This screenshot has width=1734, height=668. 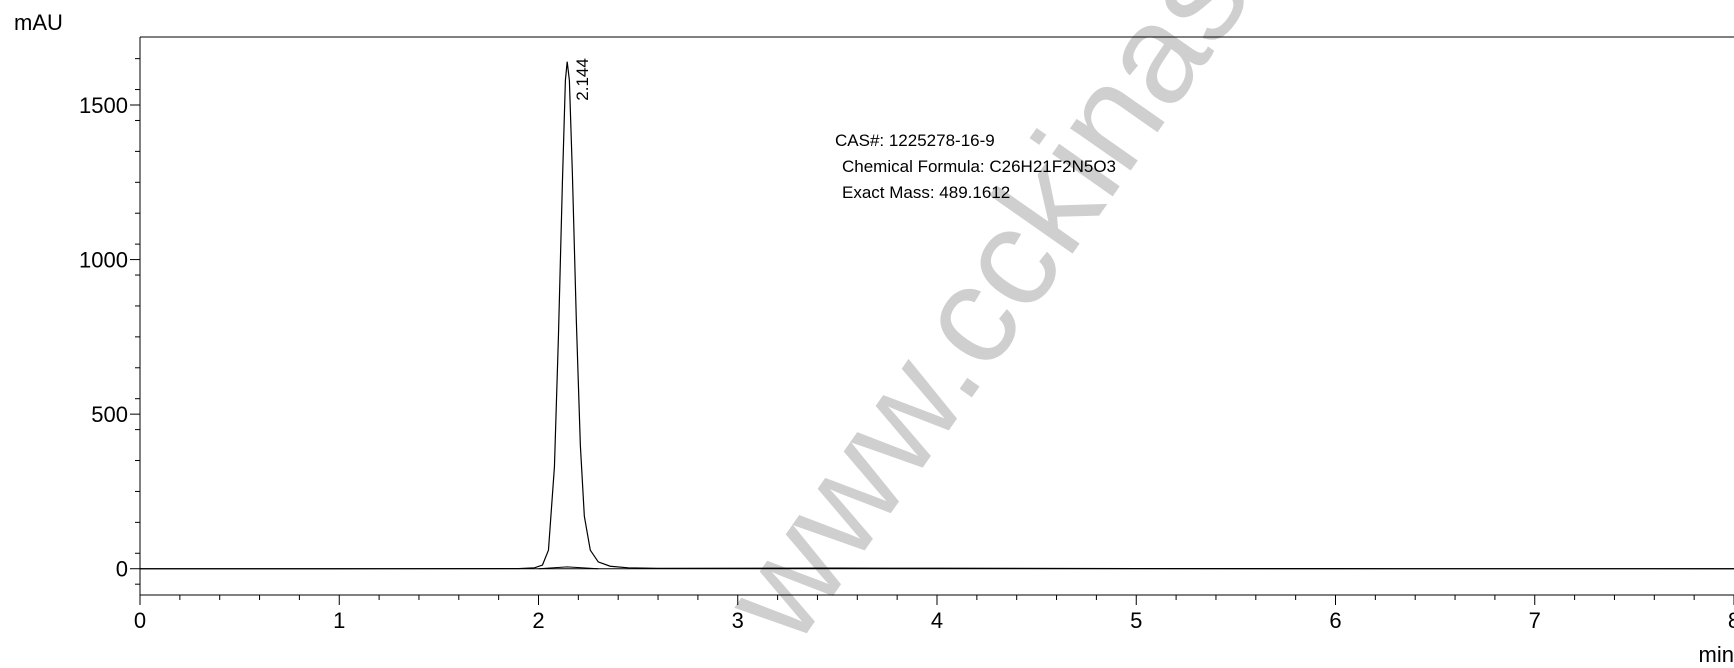 I want to click on y-tick-label: 1000, so click(x=103, y=260).